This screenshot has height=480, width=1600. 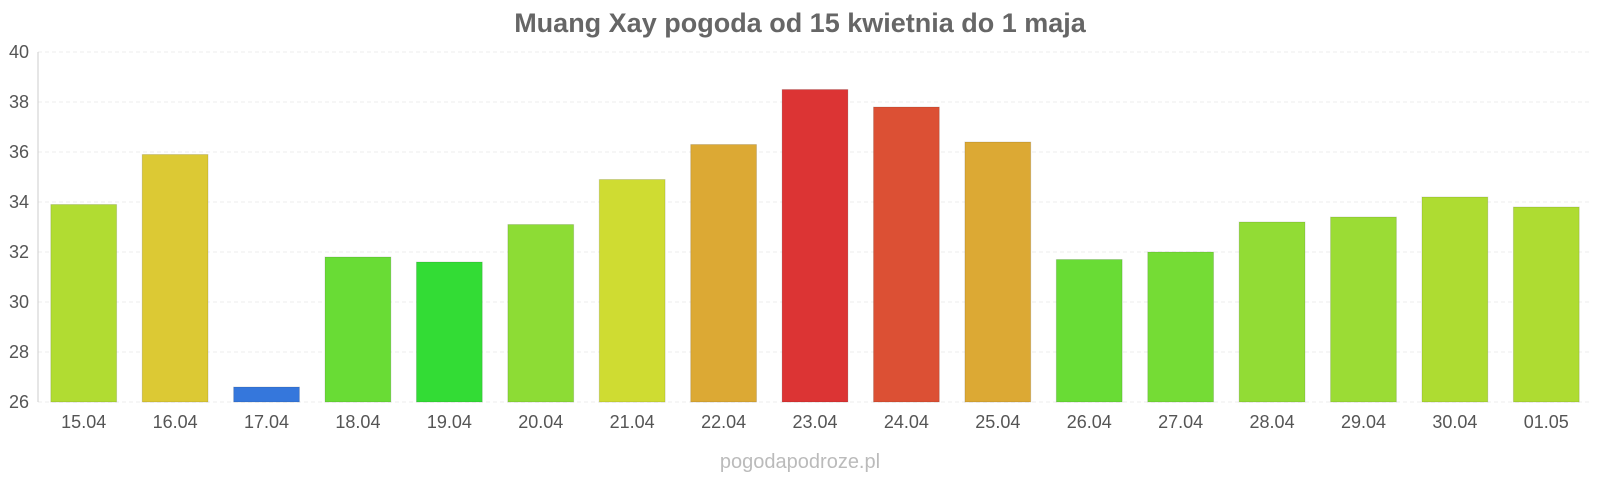 I want to click on y-tick-label: 34, so click(x=19, y=202).